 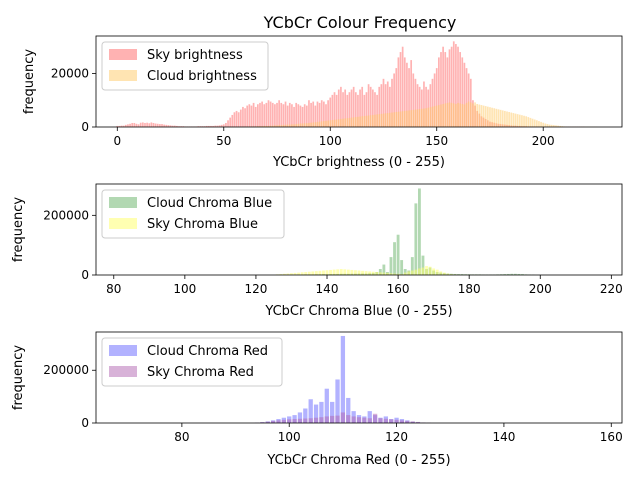 I want to click on legend: Sky brightness Cloud brightness, so click(x=185, y=66).